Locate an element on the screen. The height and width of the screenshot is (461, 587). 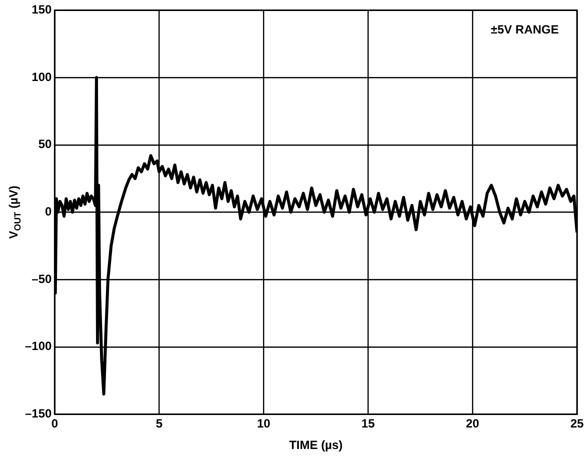
x-tick-label: 20 is located at coordinates (473, 423).